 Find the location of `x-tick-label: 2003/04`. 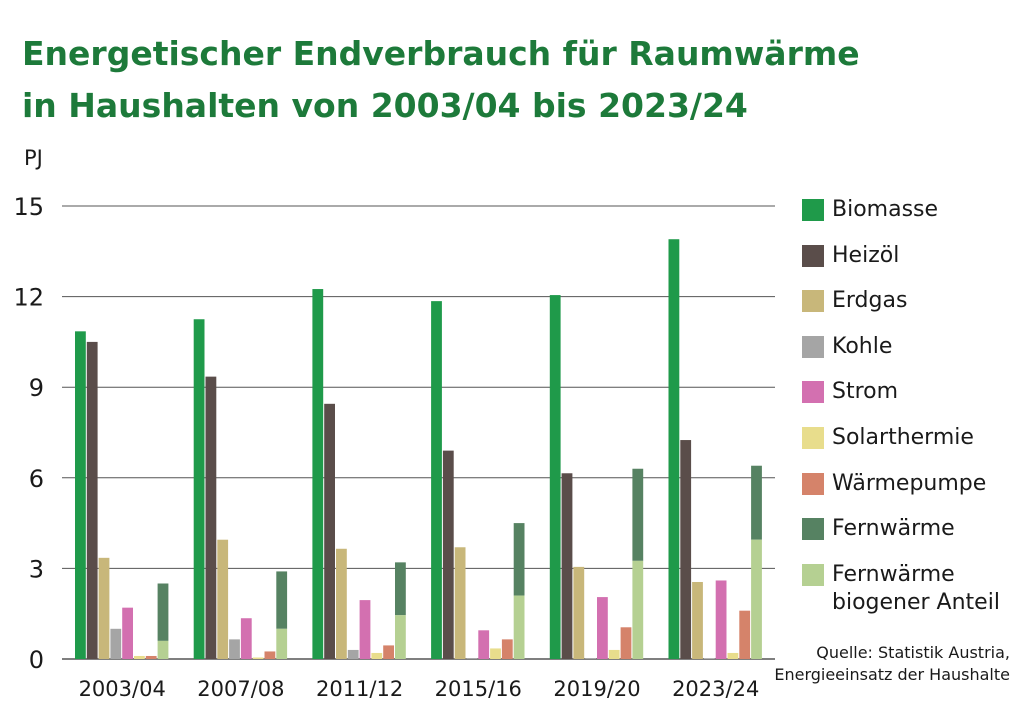

x-tick-label: 2003/04 is located at coordinates (122, 689).